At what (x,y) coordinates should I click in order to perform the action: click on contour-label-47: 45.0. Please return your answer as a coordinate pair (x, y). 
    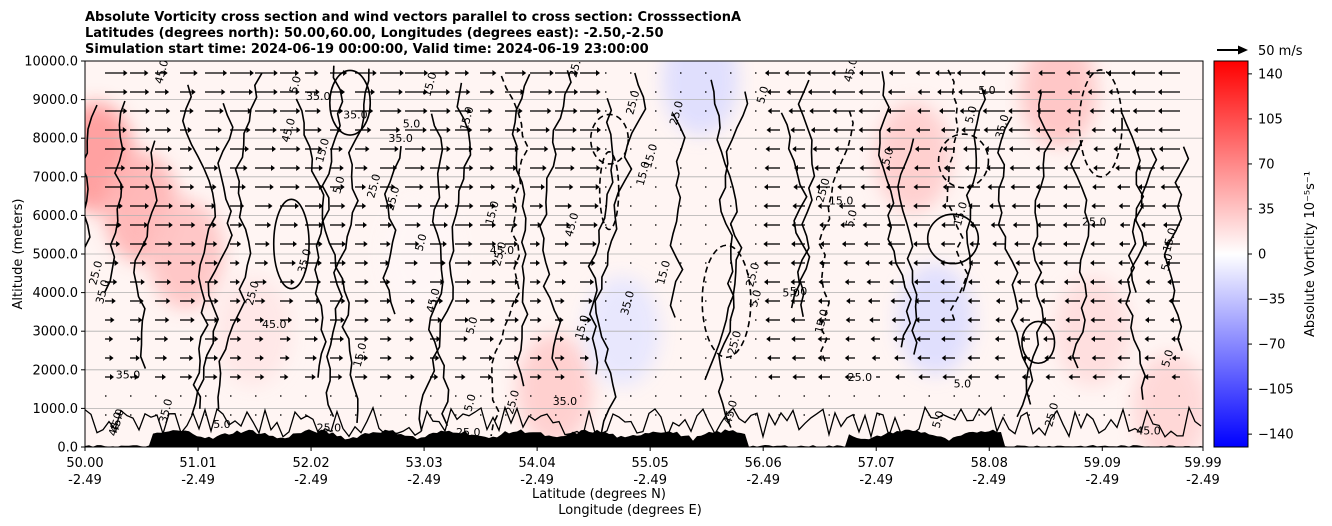
    Looking at the image, I should click on (730, 412).